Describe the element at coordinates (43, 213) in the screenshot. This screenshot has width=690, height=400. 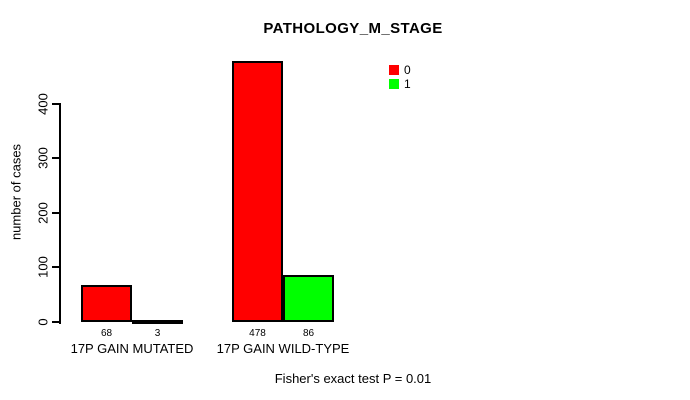
I see `y-tick-label: 200` at that location.